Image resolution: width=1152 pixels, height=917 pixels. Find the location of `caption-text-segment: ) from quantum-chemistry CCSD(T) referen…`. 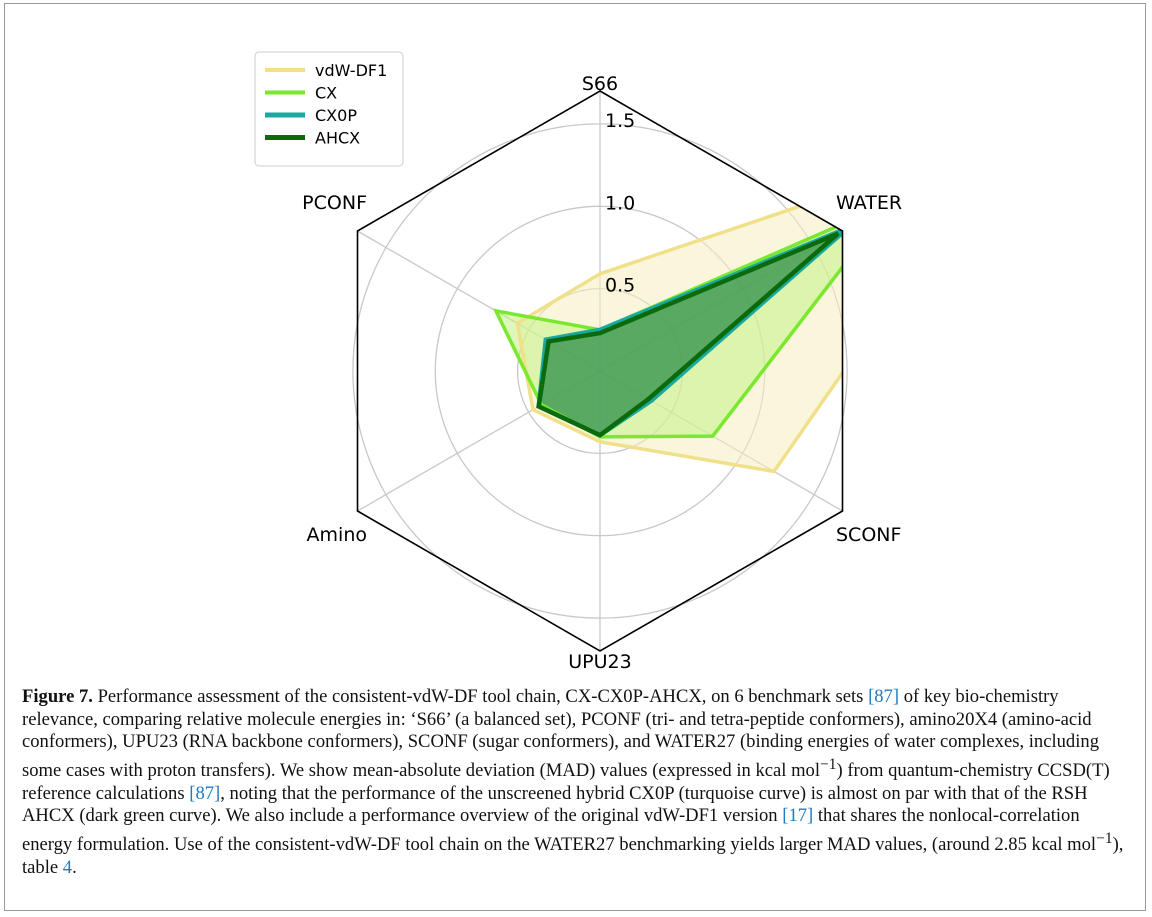

caption-text-segment: ) from quantum-chemistry CCSD(T) referen… is located at coordinates (566, 781).